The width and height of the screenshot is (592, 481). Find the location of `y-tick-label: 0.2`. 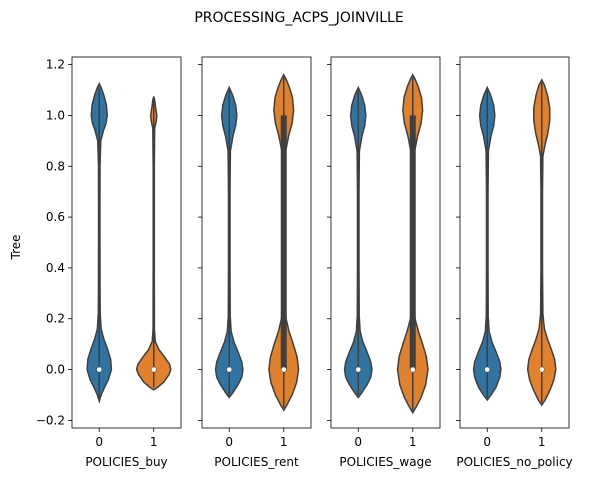

y-tick-label: 0.2 is located at coordinates (55, 319).